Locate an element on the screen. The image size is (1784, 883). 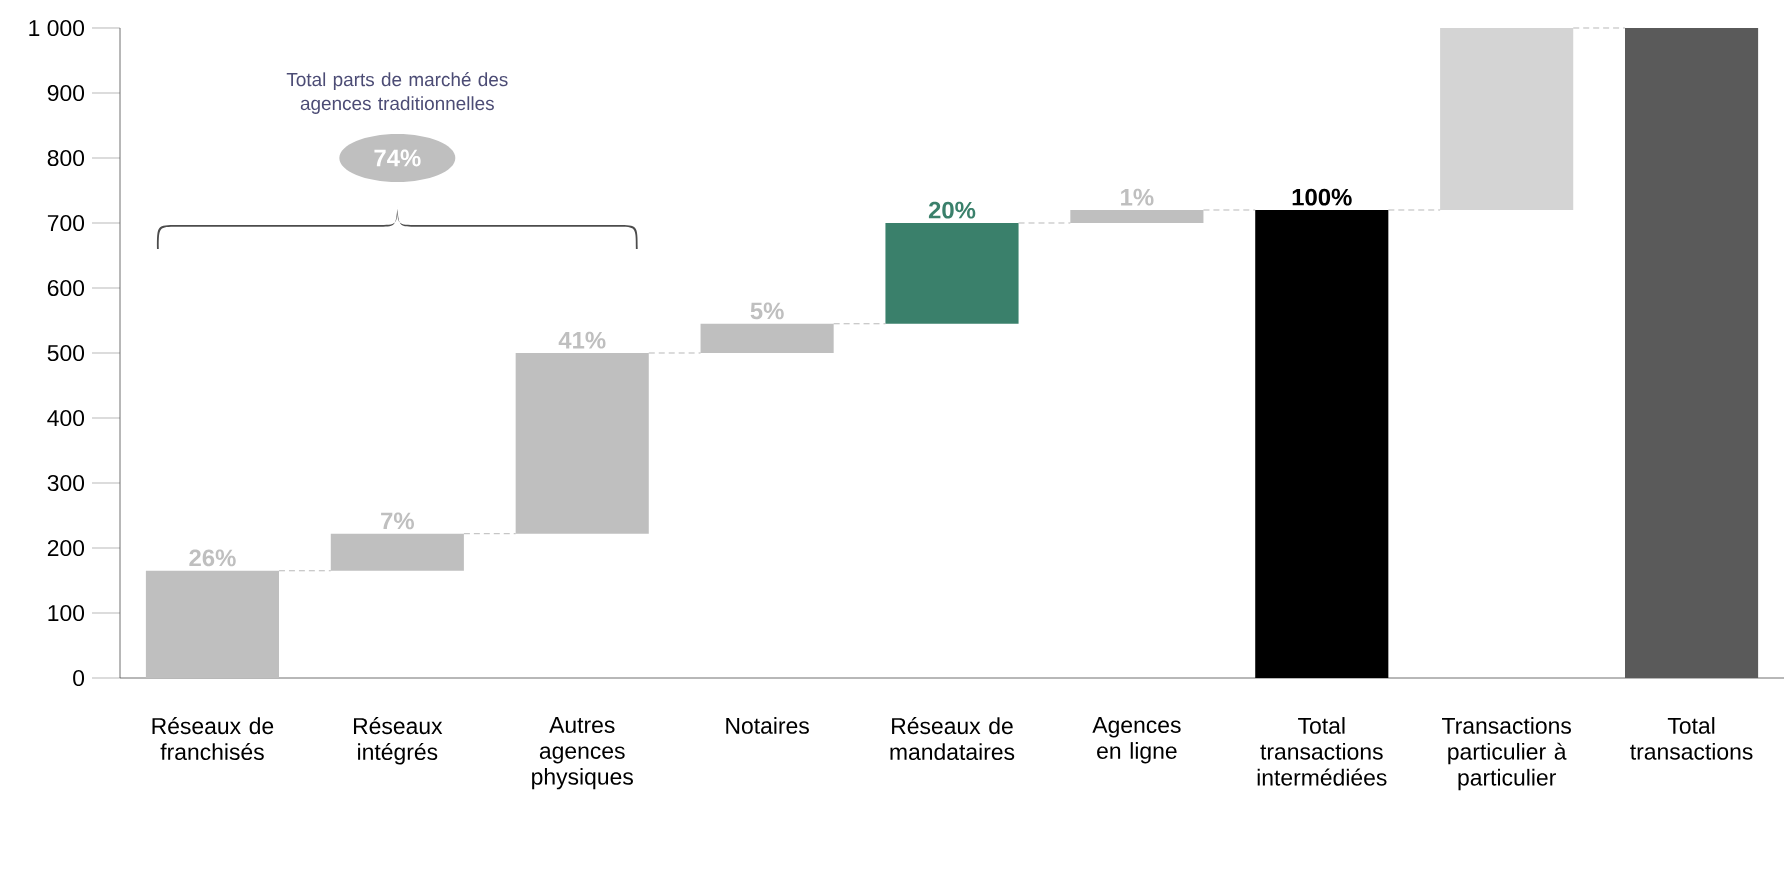
y-tick-label: 400 is located at coordinates (66, 418).